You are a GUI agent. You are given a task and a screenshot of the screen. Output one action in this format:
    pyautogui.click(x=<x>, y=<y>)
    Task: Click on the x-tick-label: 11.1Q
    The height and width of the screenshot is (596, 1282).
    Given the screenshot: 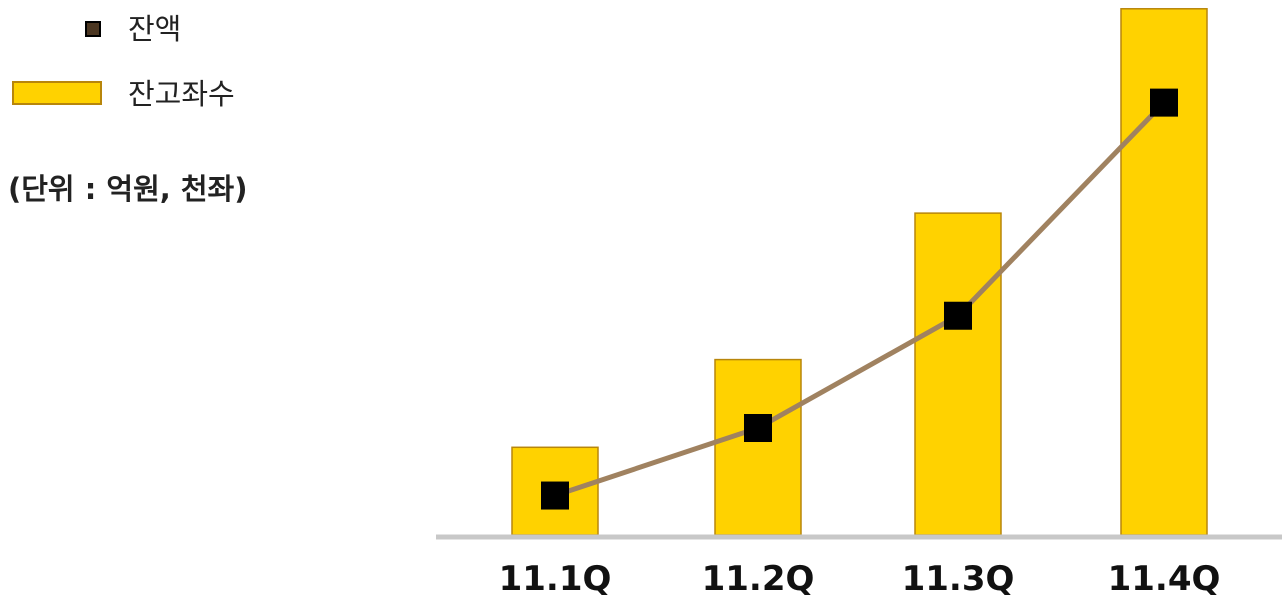 What is the action you would take?
    pyautogui.click(x=555, y=577)
    